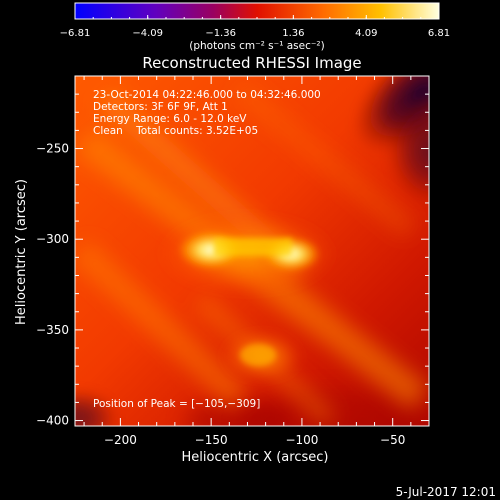  I want to click on peak-position-label: Position of Peak = [−105,−309], so click(176, 404).